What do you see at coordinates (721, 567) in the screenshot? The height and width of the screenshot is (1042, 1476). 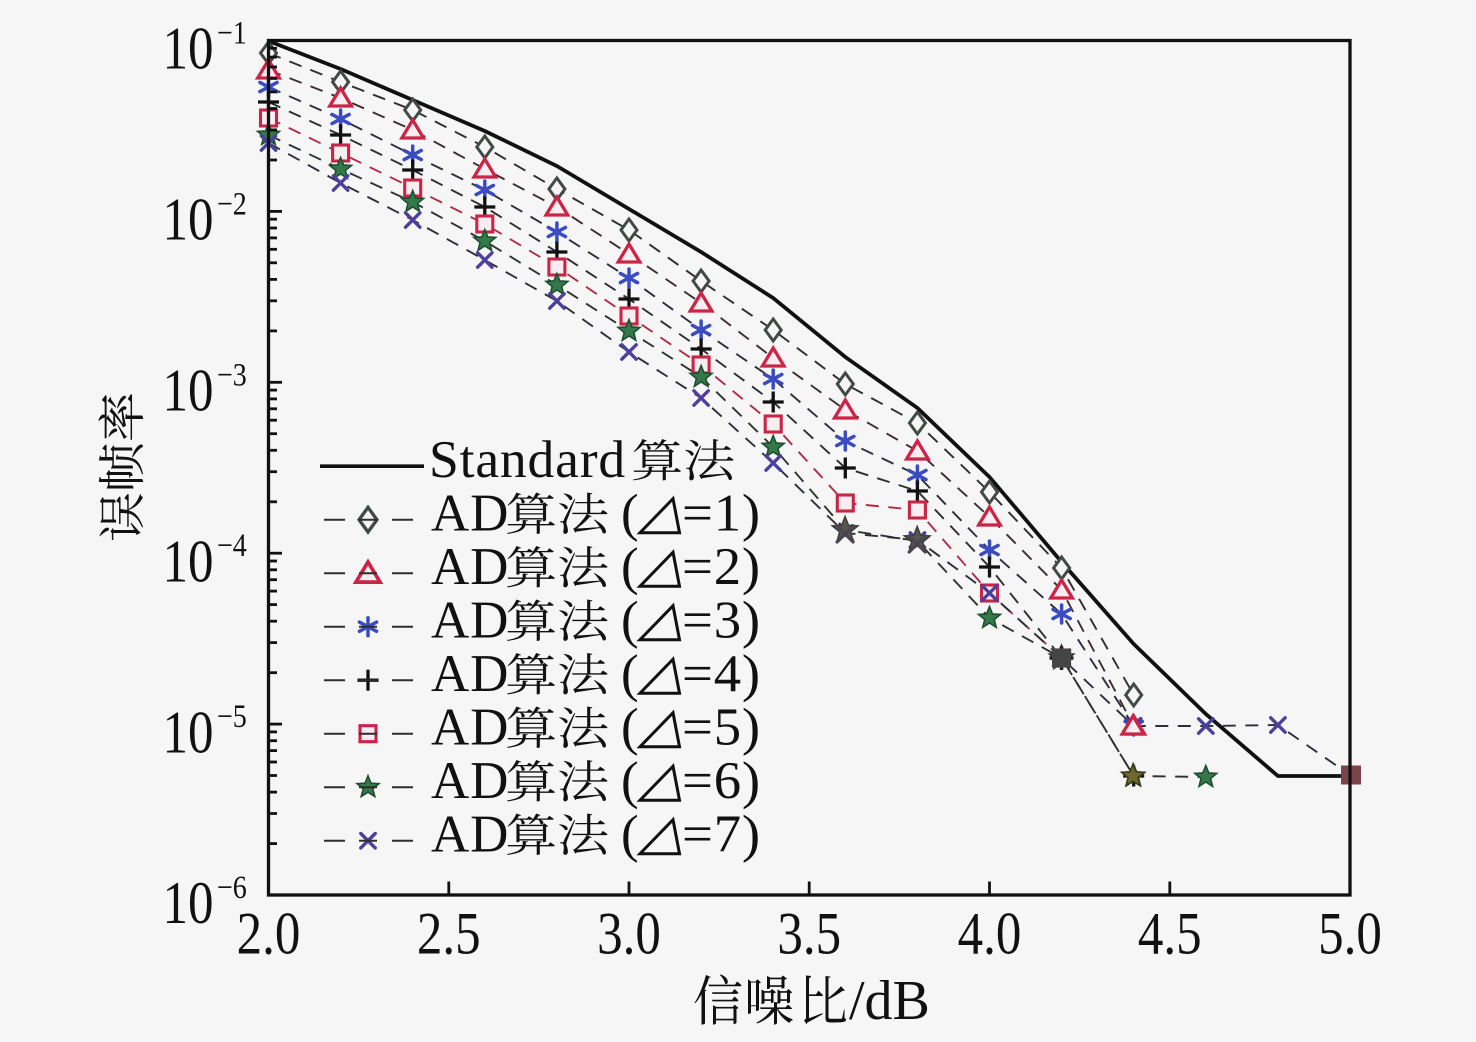 I see `svg-text: =2)` at bounding box center [721, 567].